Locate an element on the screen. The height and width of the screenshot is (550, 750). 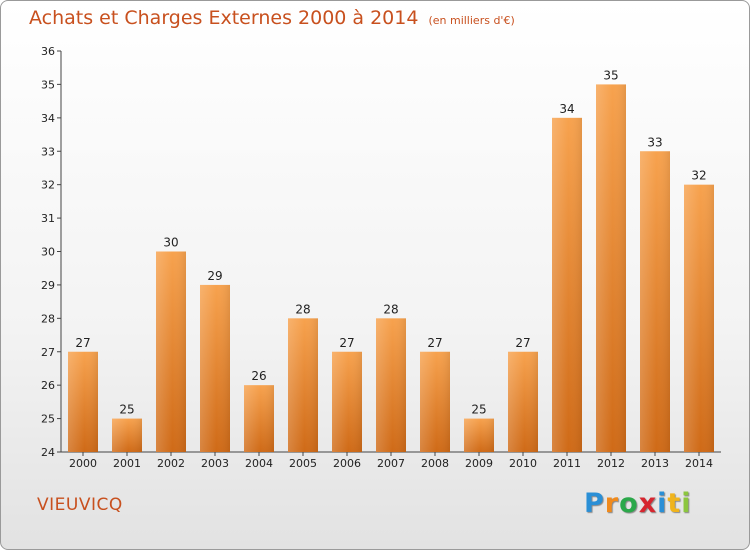
logo-letter: t is located at coordinates (674, 503).